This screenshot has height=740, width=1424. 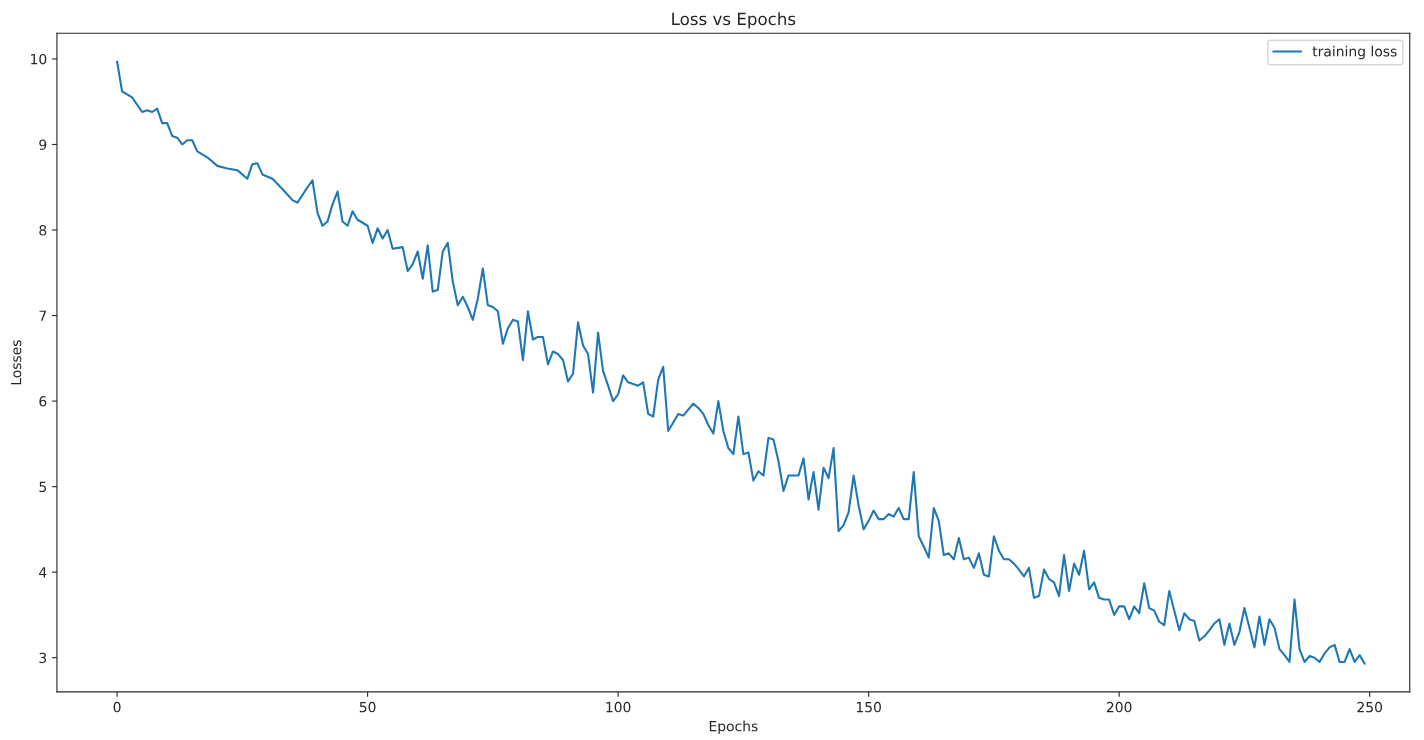 I want to click on x-axis-title: Epochs, so click(x=733, y=727).